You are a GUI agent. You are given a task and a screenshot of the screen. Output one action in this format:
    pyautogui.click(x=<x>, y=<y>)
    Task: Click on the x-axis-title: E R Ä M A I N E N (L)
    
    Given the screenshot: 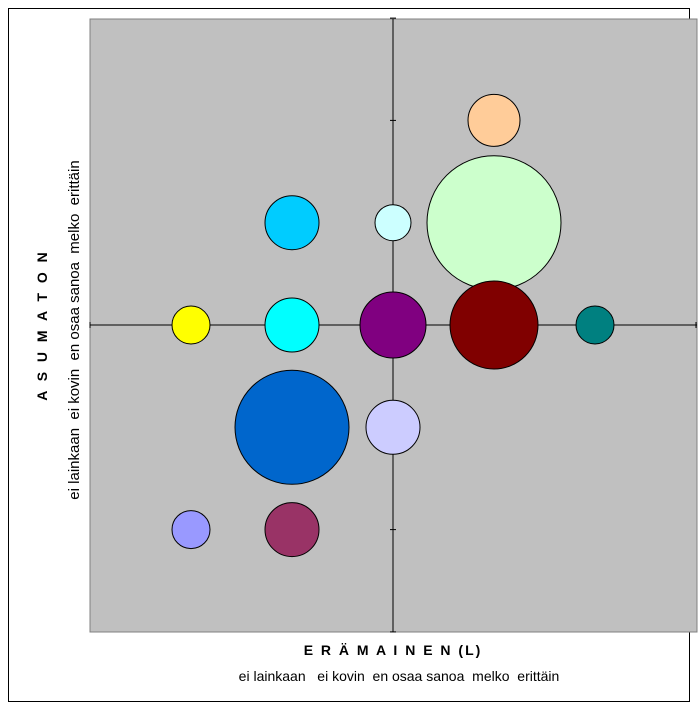 What is the action you would take?
    pyautogui.click(x=393, y=650)
    